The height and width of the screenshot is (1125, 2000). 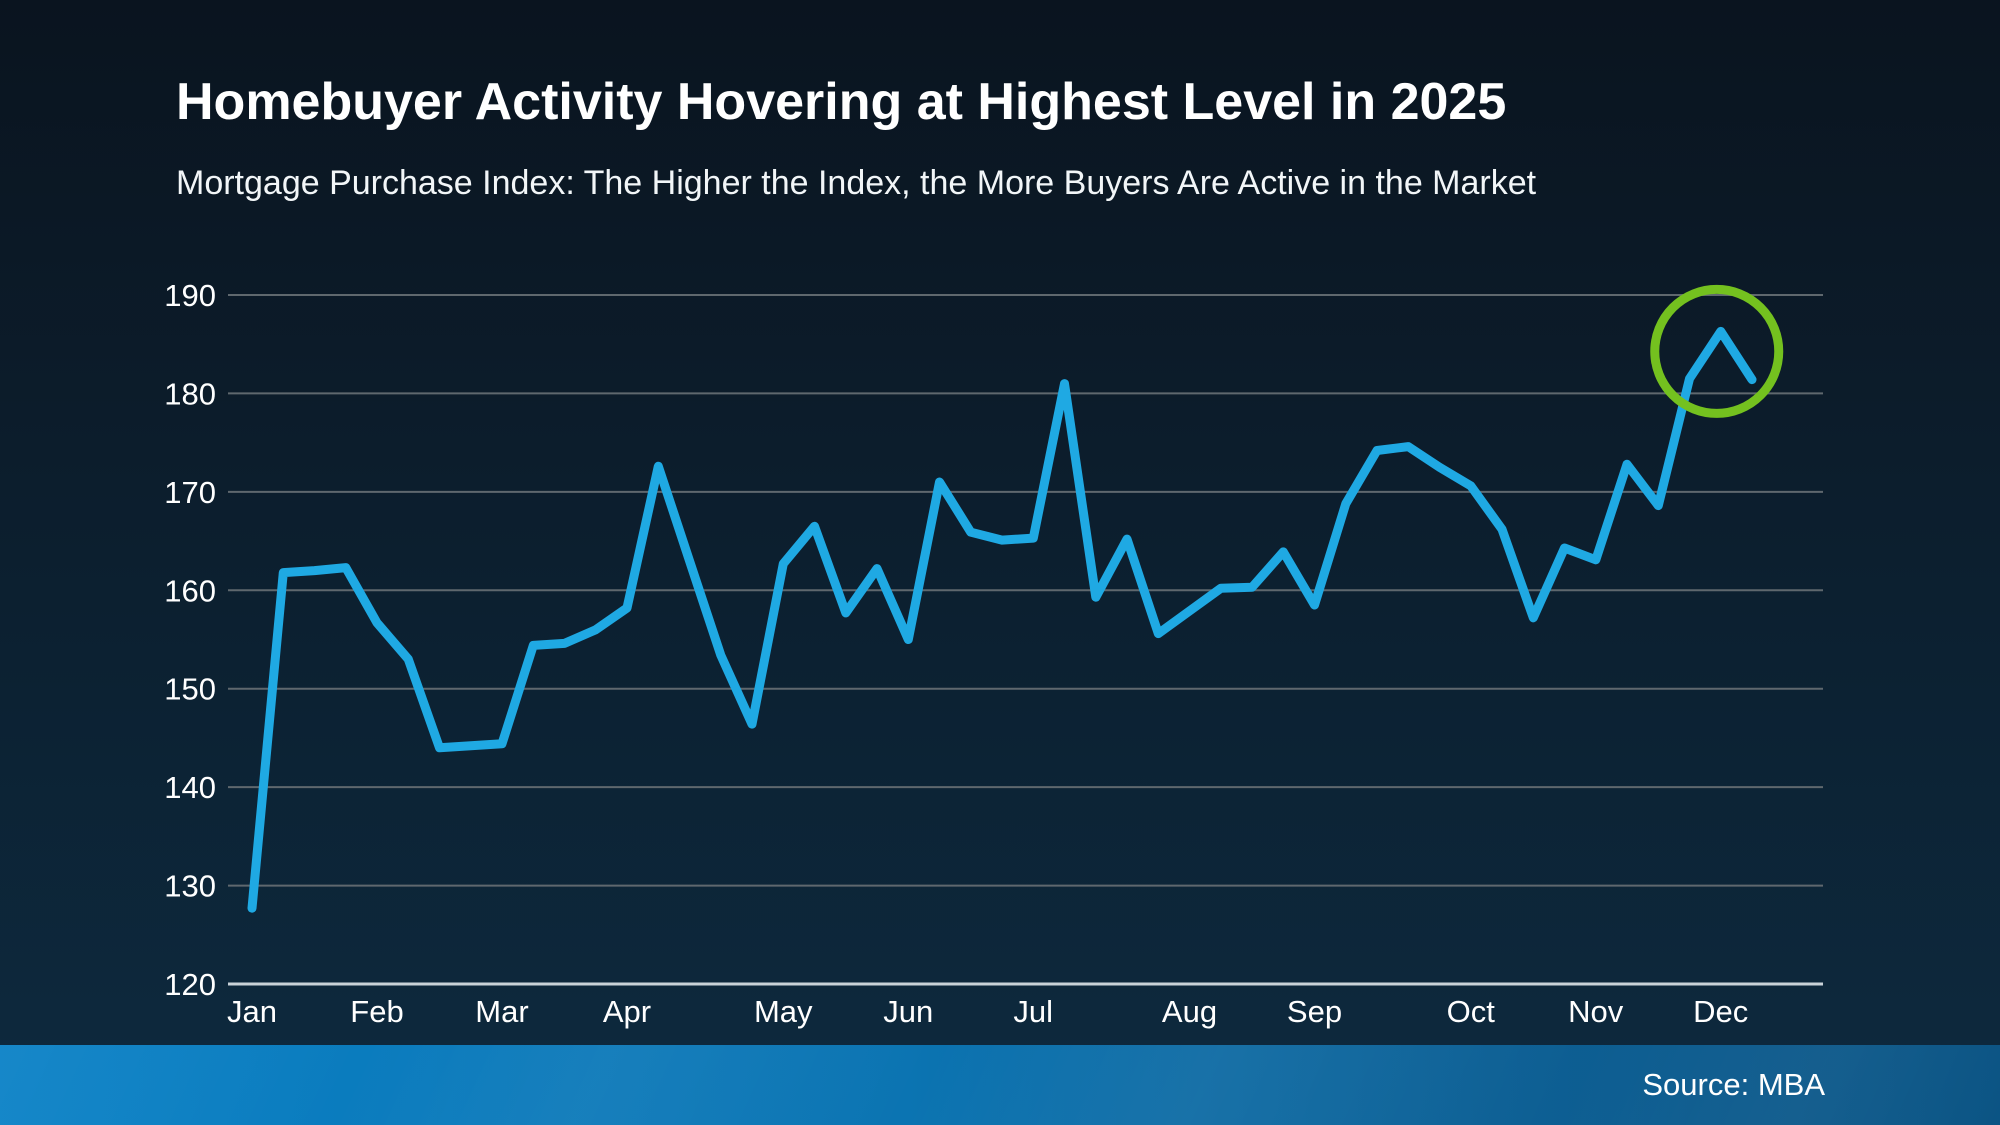 I want to click on x-tick-label: Apr, so click(x=627, y=1011).